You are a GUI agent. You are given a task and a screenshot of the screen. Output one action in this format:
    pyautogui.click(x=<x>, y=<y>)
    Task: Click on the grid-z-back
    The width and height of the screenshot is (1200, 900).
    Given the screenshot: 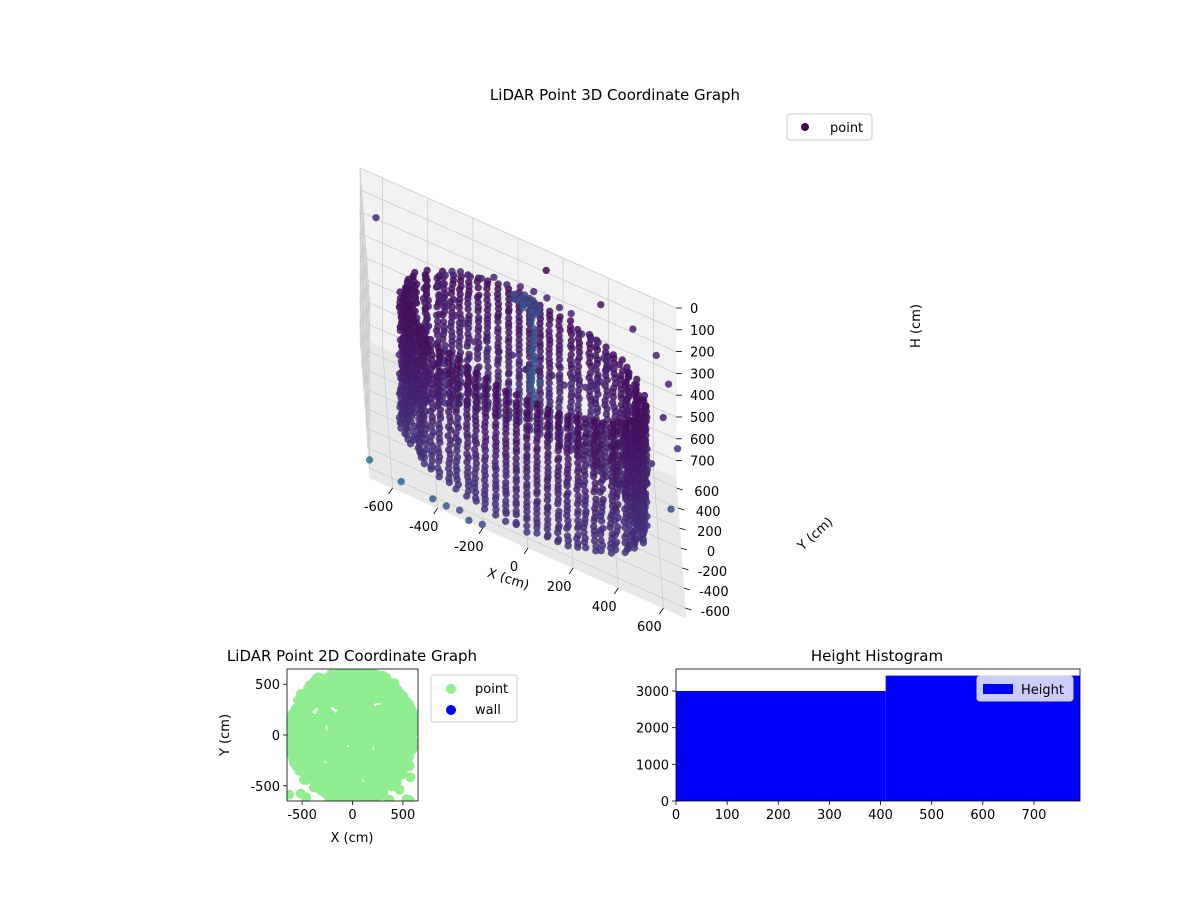 What is the action you would take?
    pyautogui.click(x=518, y=260)
    